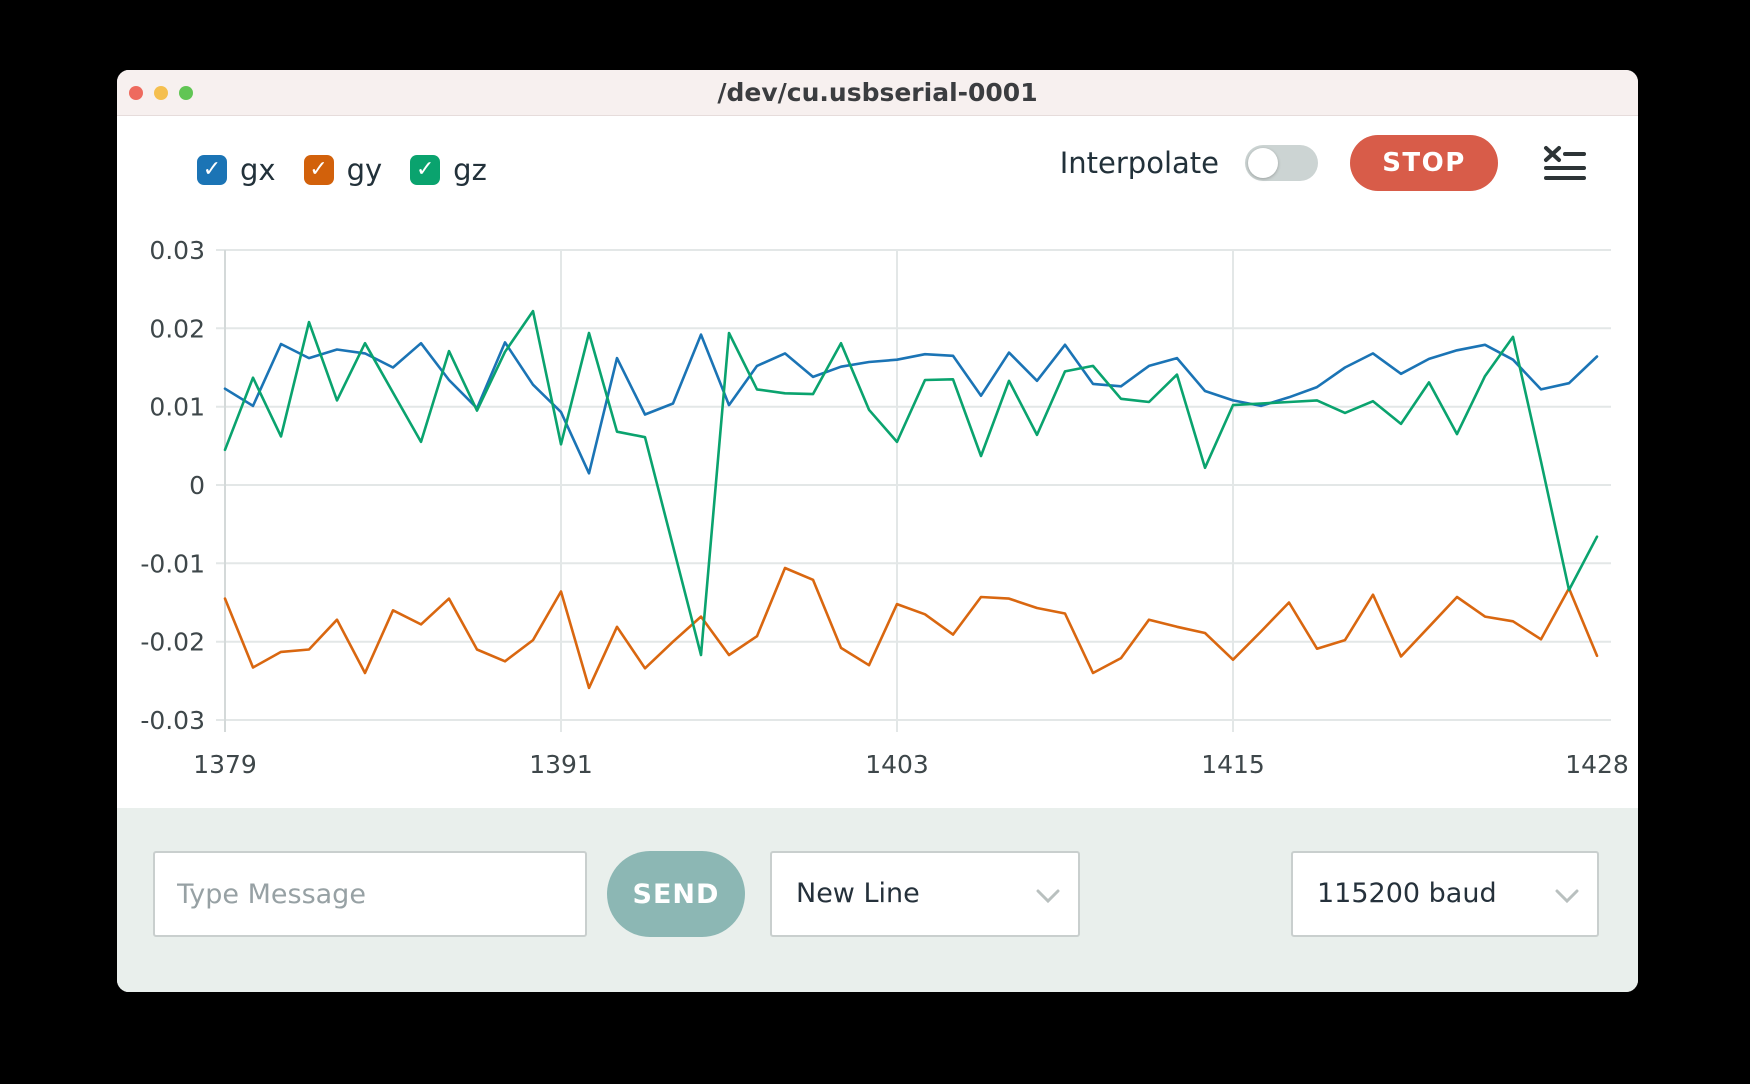 The image size is (1750, 1084). Describe the element at coordinates (172, 720) in the screenshot. I see `y-tick-label: -0.03` at that location.